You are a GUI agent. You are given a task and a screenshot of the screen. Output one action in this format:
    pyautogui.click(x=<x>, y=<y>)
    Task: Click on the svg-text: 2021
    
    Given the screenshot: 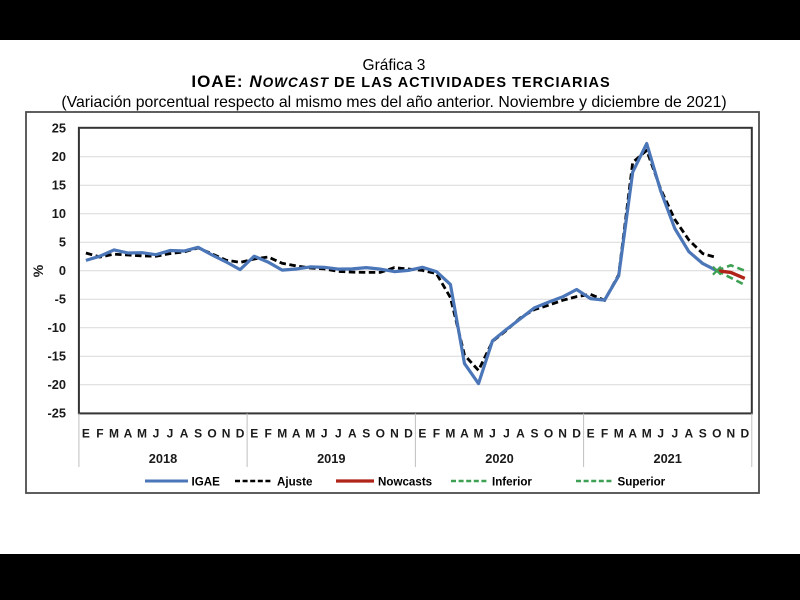 What is the action you would take?
    pyautogui.click(x=667, y=458)
    